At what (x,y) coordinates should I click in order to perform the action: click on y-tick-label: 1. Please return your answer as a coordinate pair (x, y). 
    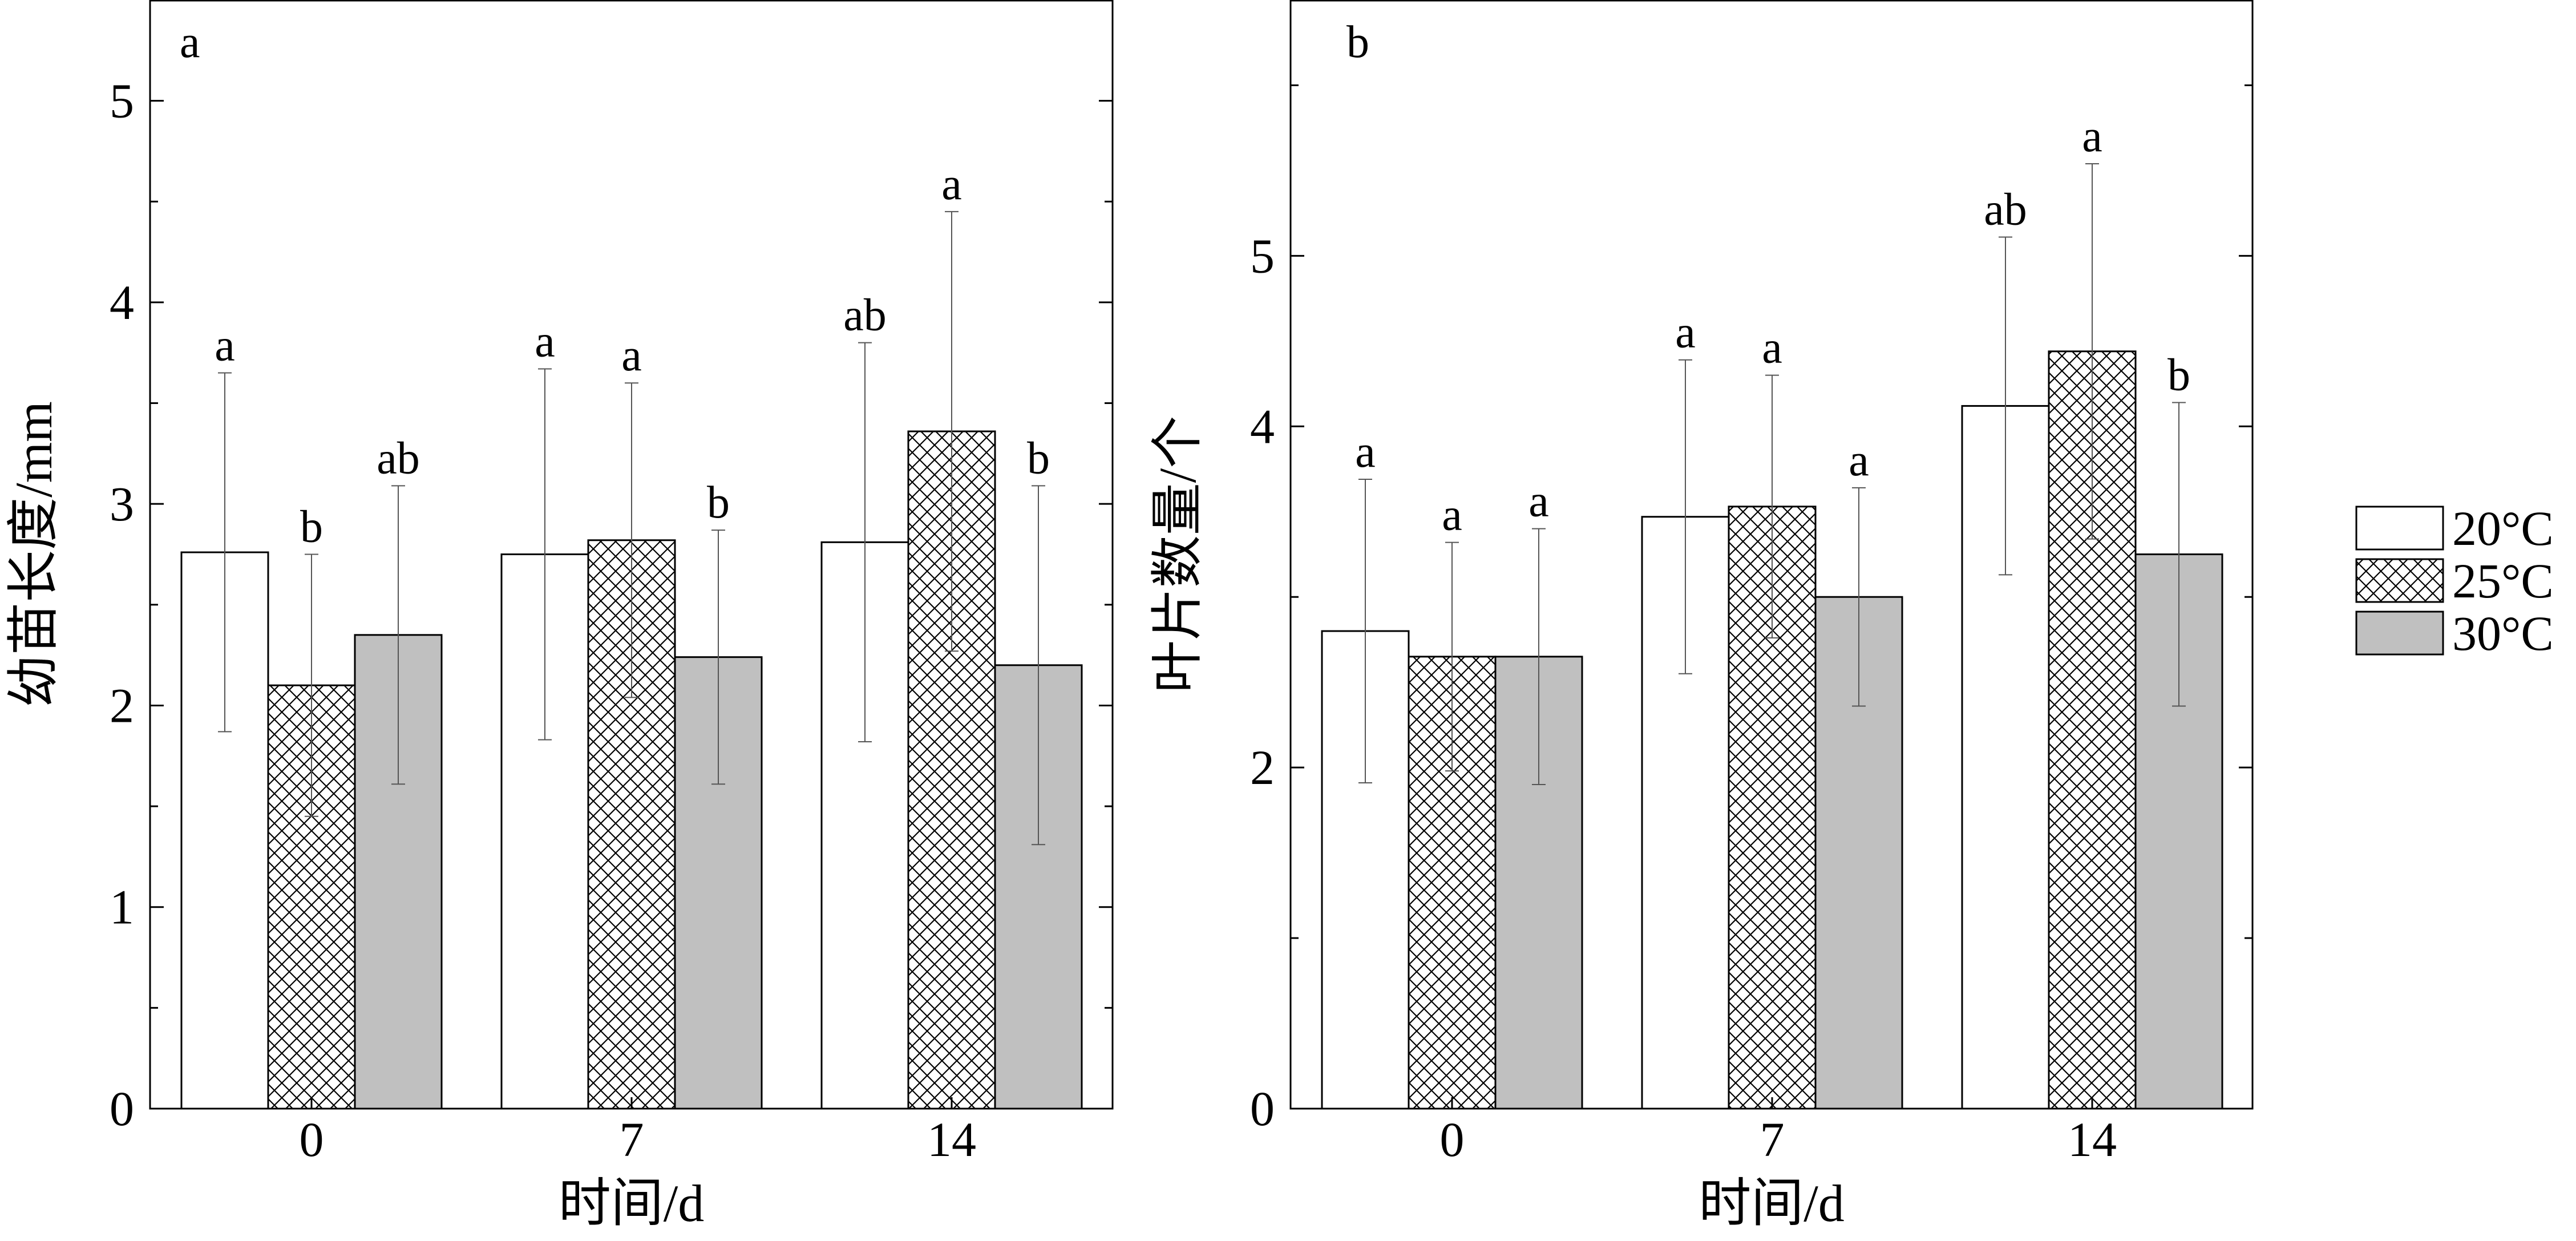
    Looking at the image, I should click on (122, 907).